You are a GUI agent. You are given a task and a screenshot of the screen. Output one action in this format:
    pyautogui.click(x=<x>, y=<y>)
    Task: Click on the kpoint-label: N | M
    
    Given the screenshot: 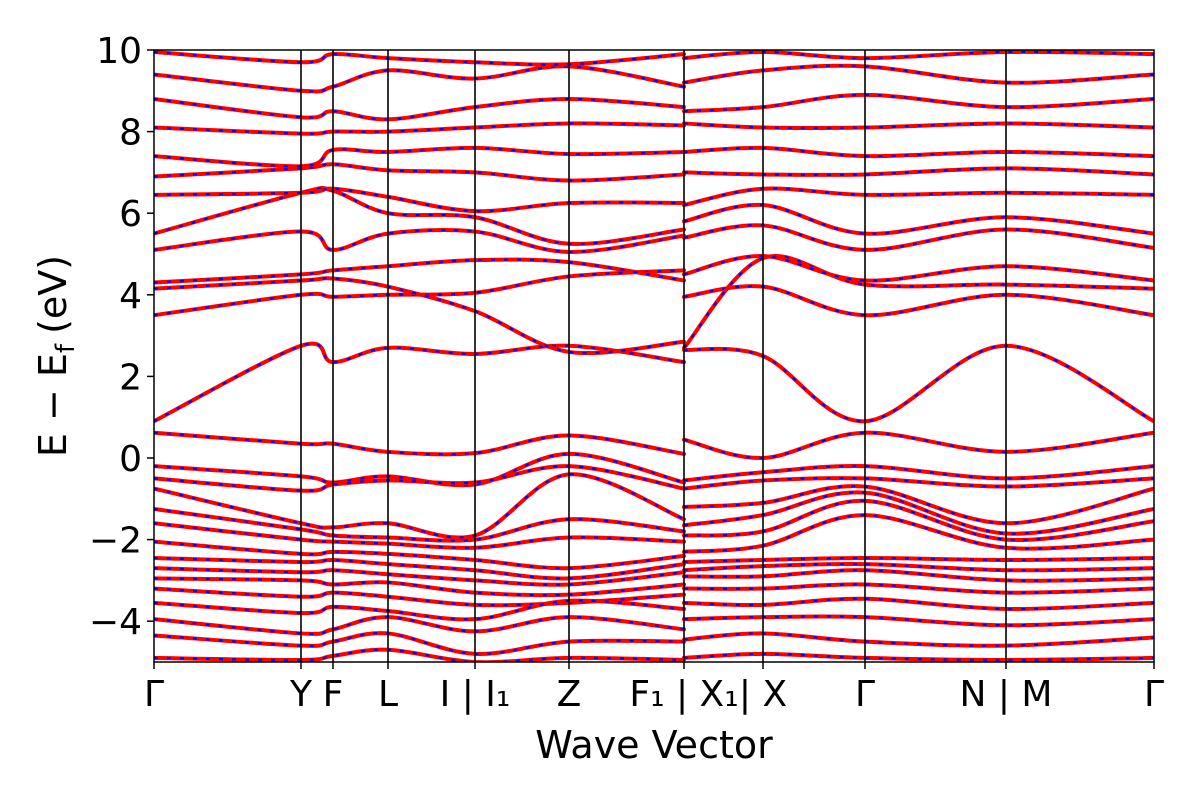 What is the action you would take?
    pyautogui.click(x=1005, y=694)
    